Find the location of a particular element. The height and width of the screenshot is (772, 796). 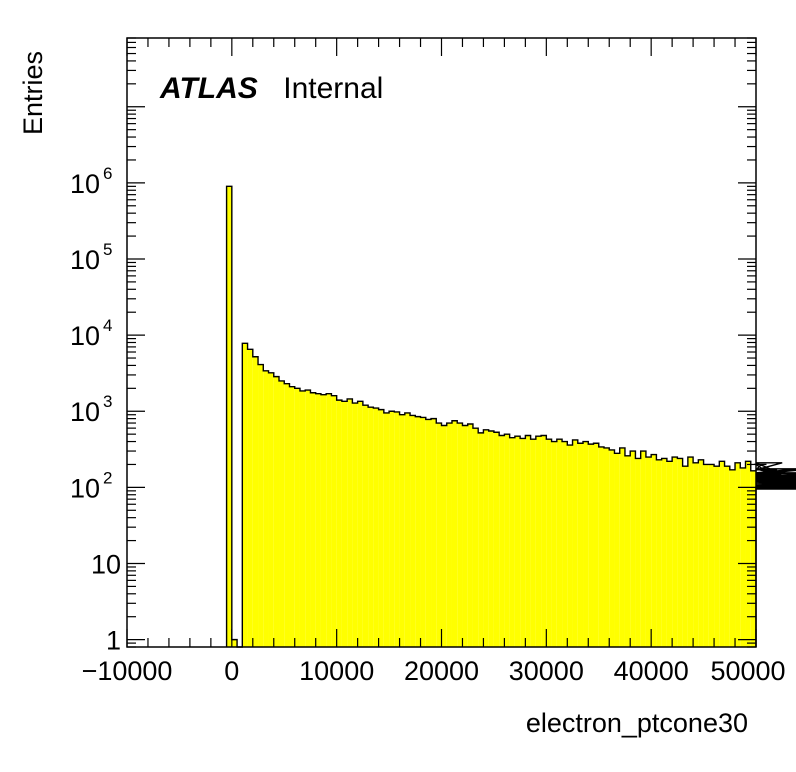

x-tick-labels: −10000 0 10000 20000 30000 40000 50000 is located at coordinates (434, 671).